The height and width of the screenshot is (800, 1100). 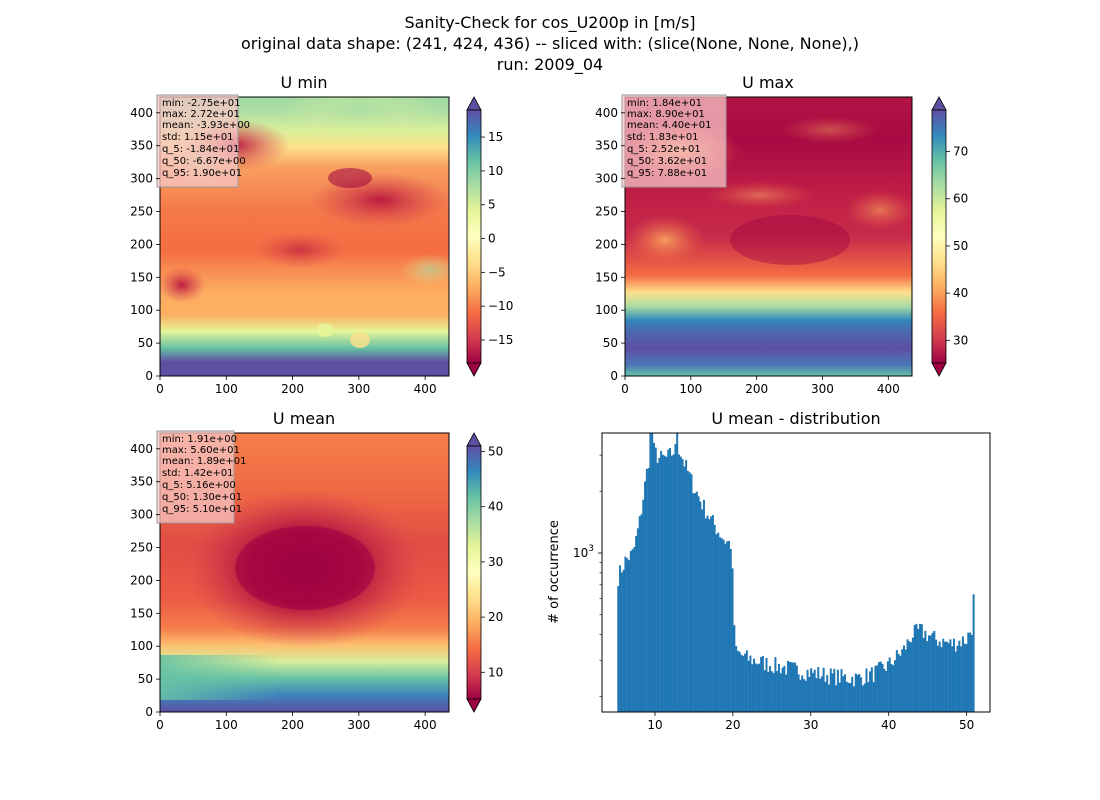 What do you see at coordinates (141, 277) in the screenshot?
I see `y-tick-label: 150` at bounding box center [141, 277].